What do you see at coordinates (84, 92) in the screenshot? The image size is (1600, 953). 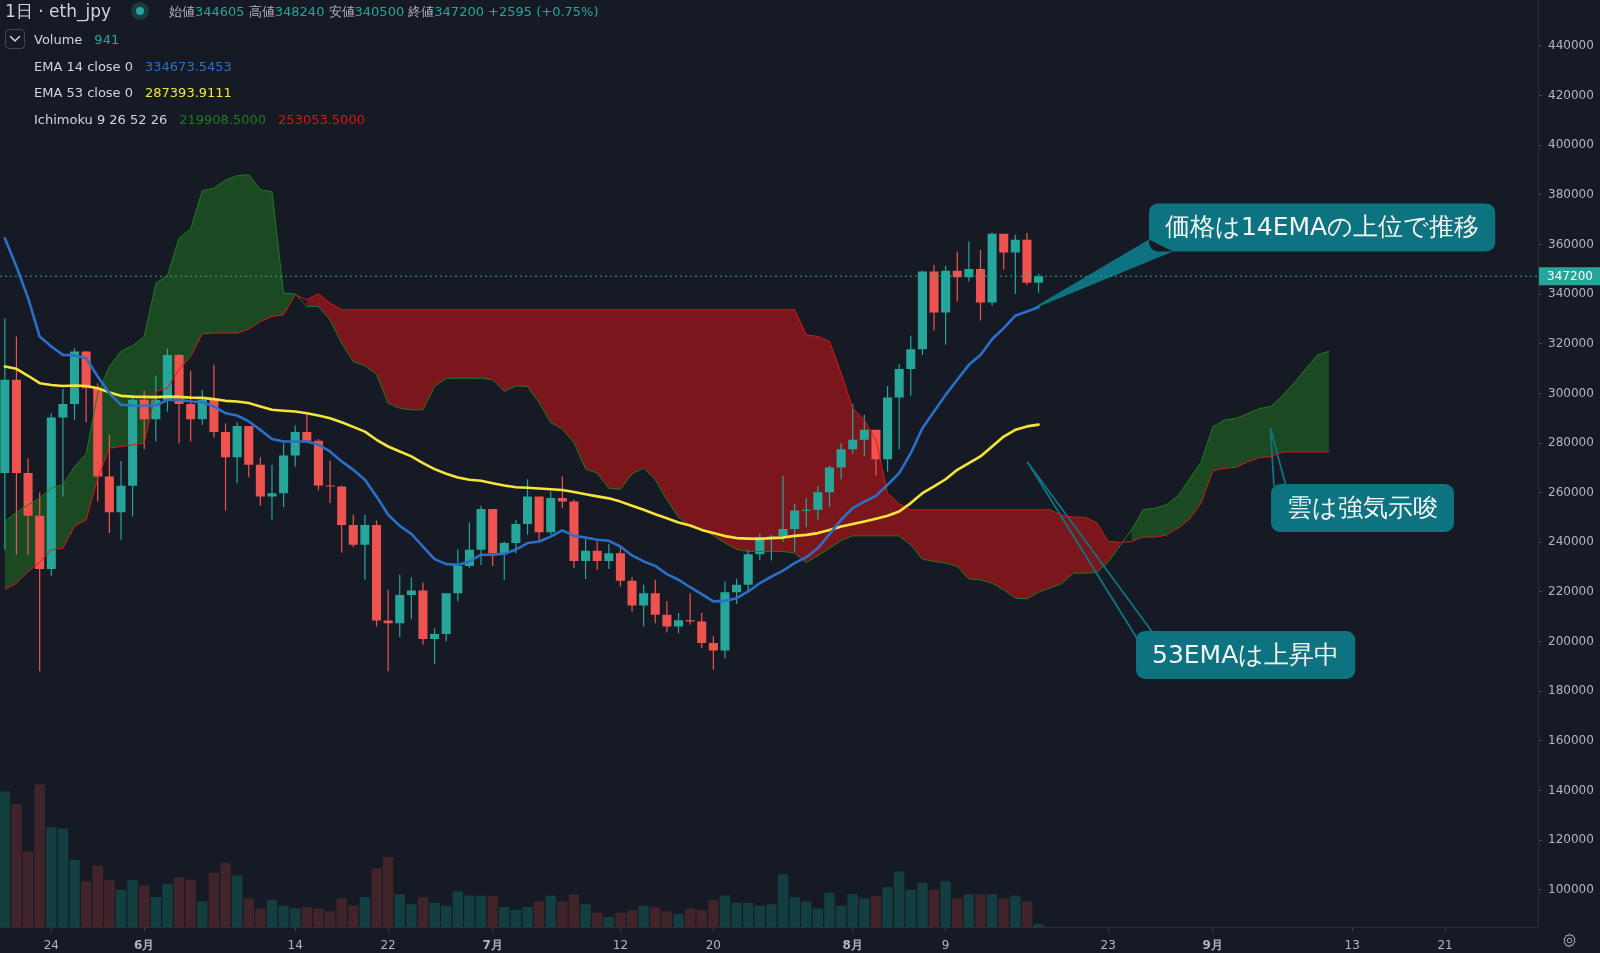 I see `annotation: EMA 53 close 0` at bounding box center [84, 92].